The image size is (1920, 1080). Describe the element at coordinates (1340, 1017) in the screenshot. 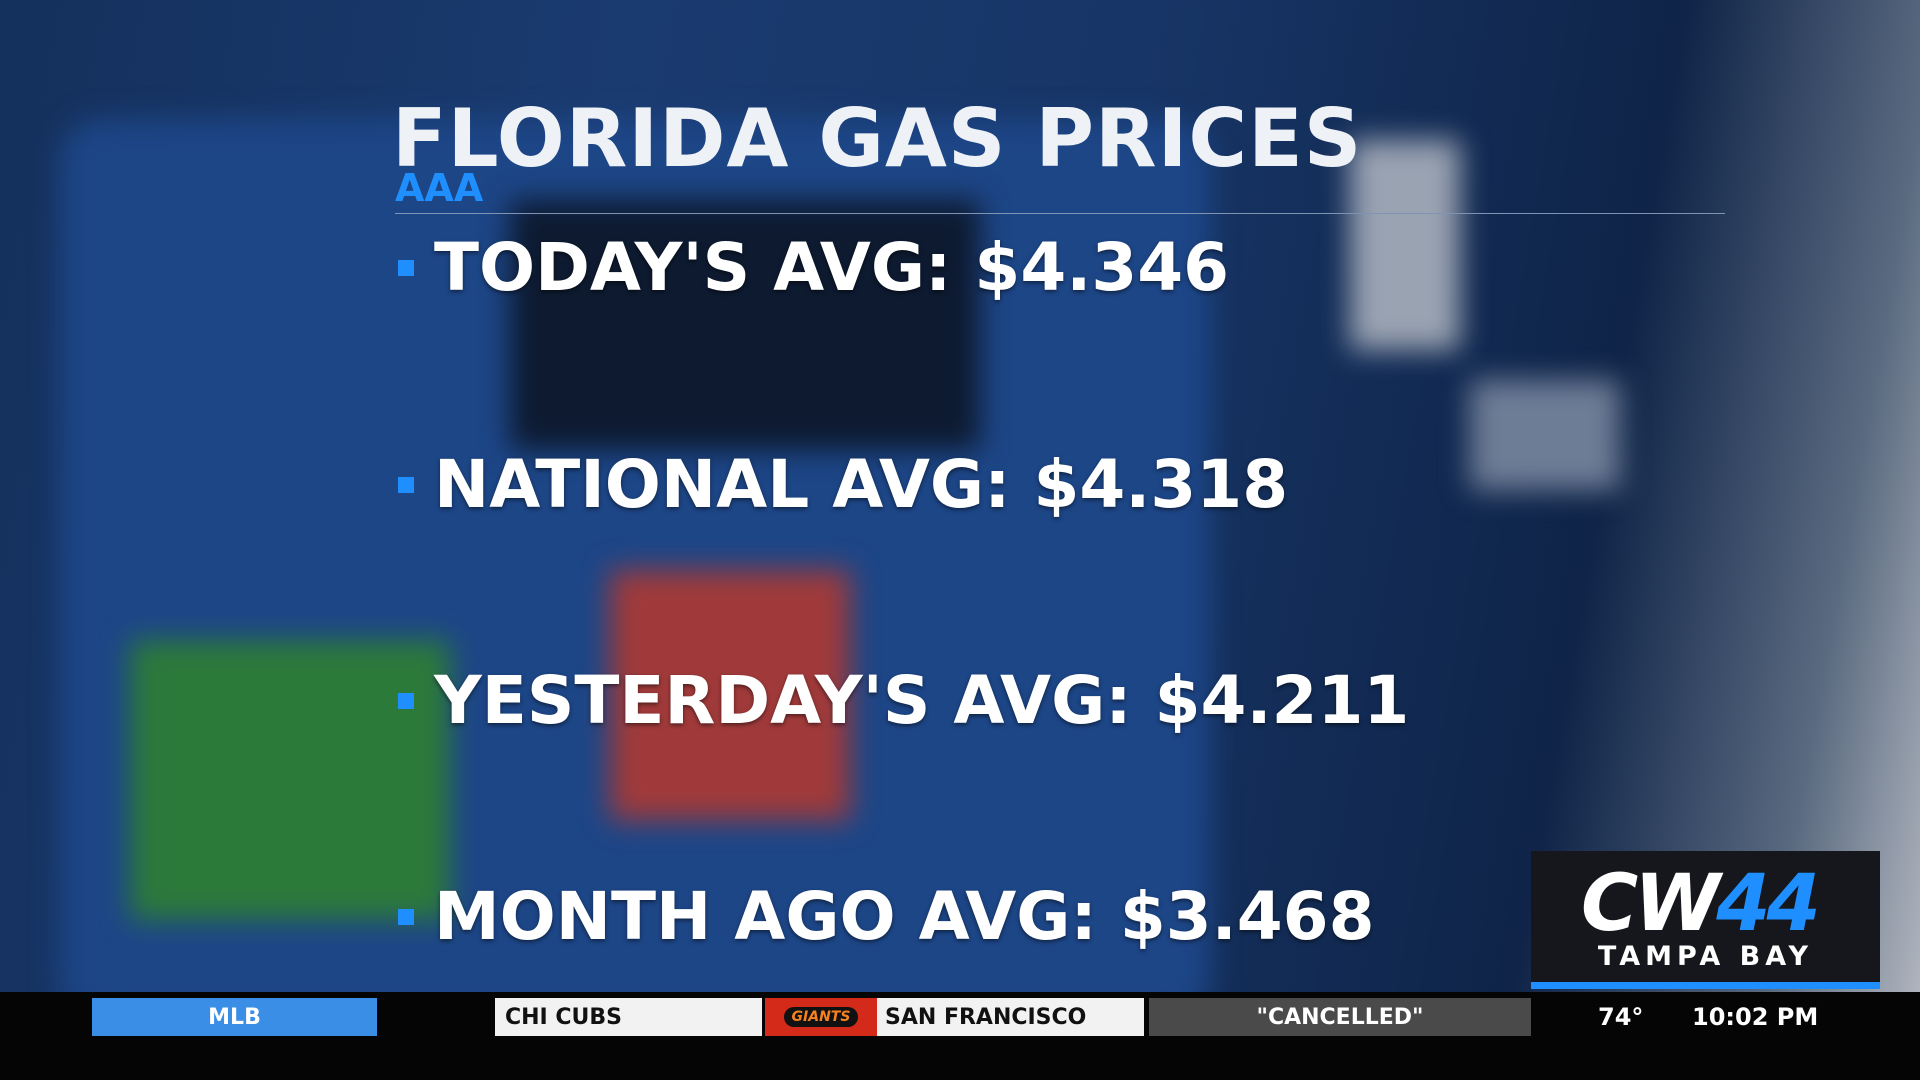

I see `game-status: "CANCELLED"` at that location.